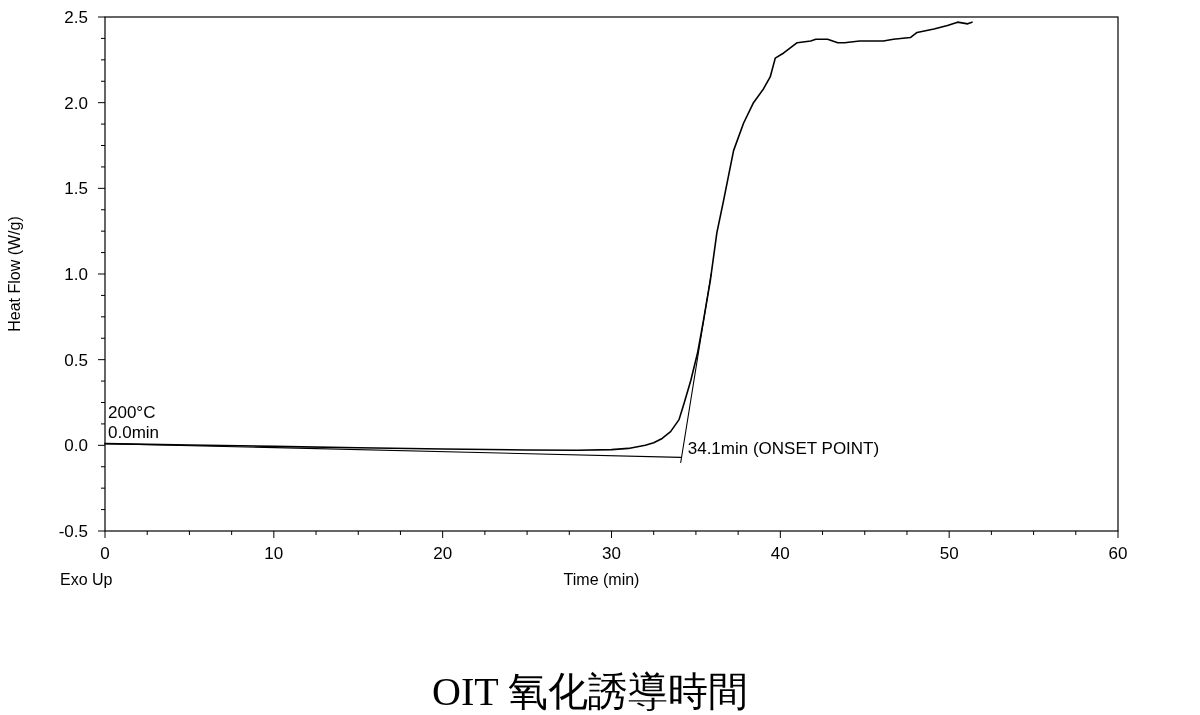 The width and height of the screenshot is (1200, 715). Describe the element at coordinates (134, 432) in the screenshot. I see `annotation: 0.0min` at that location.